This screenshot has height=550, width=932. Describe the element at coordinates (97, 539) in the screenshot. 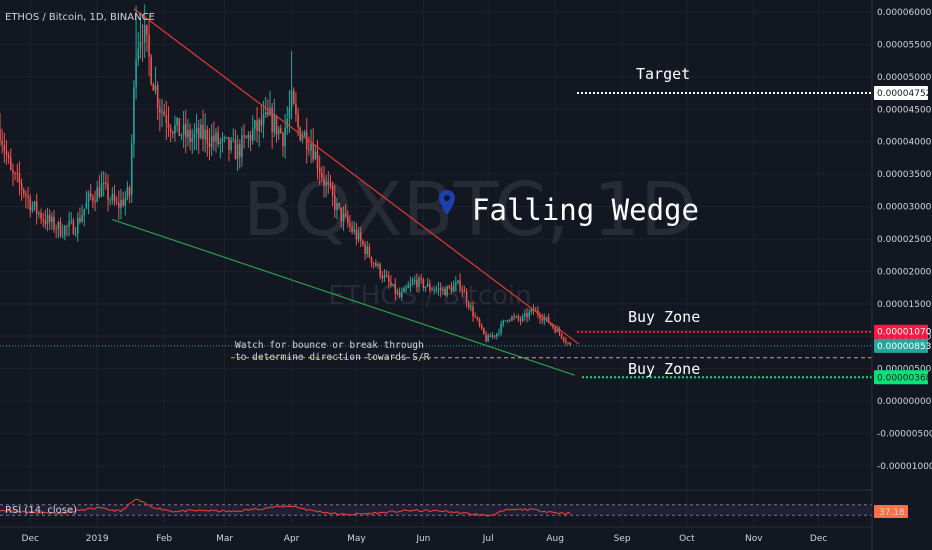

I see `x-tick-label: 2019` at that location.